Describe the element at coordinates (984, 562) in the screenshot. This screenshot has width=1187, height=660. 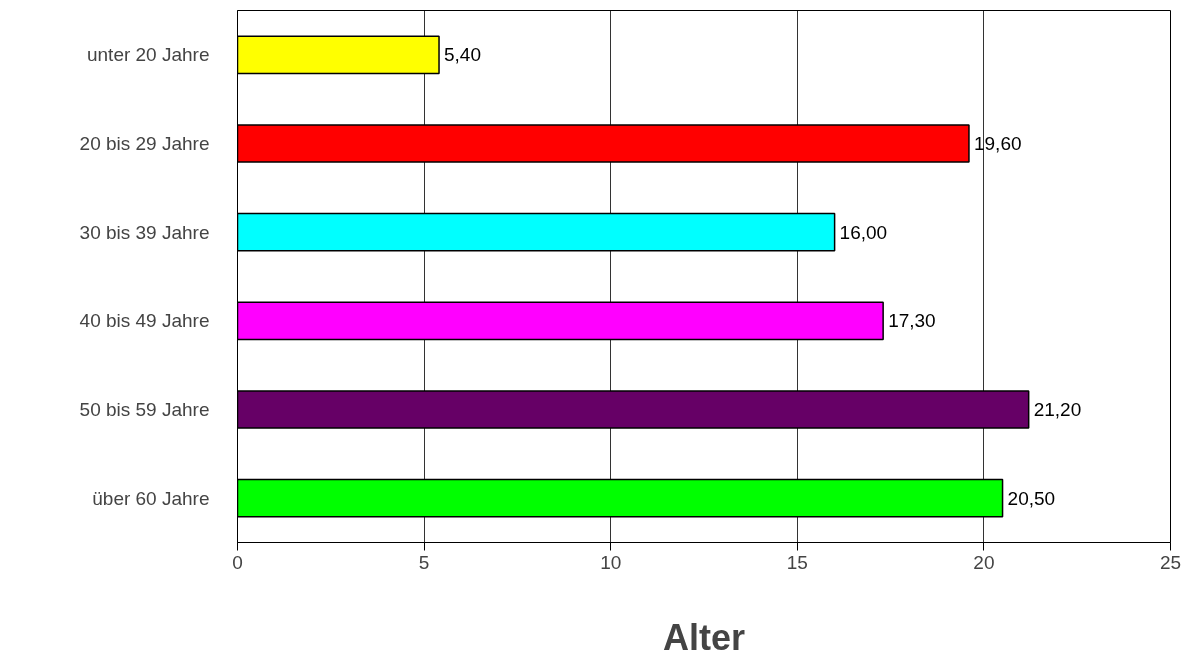
I see `x-tick-label: 20` at that location.